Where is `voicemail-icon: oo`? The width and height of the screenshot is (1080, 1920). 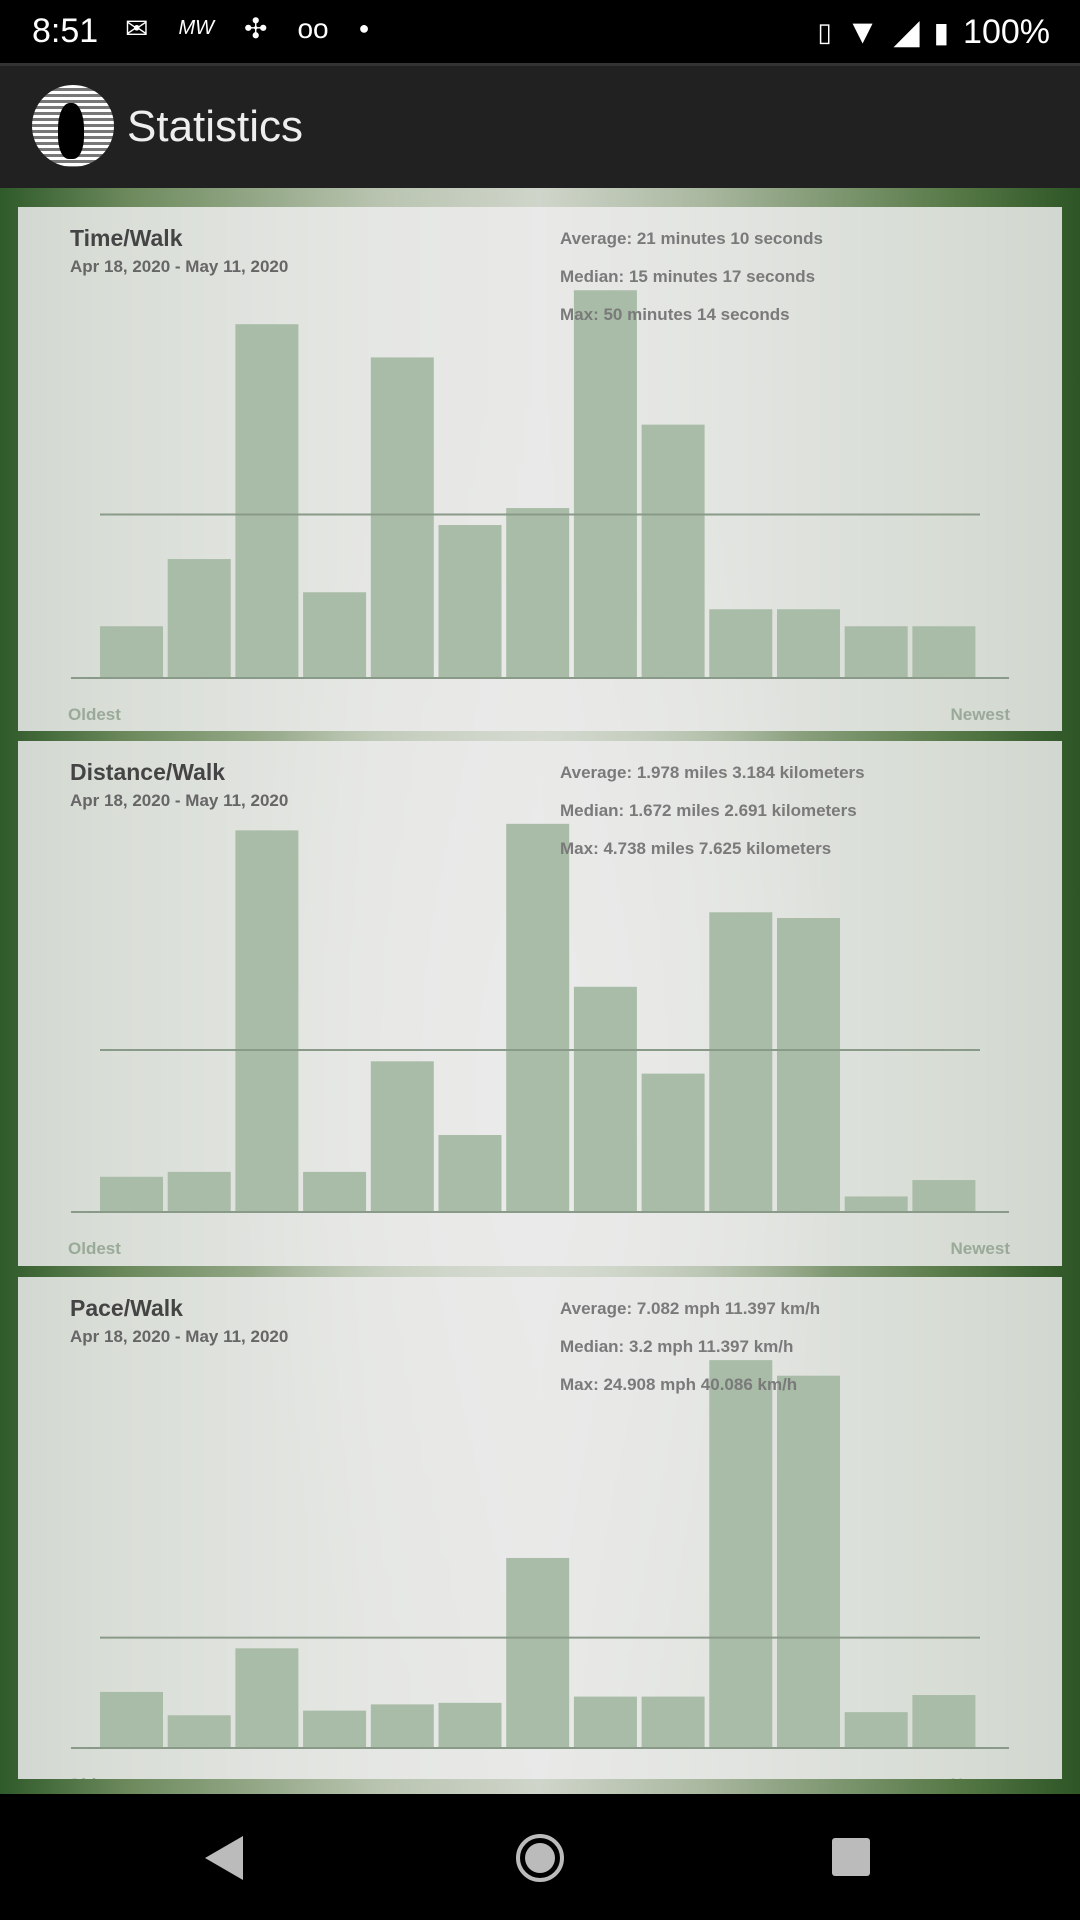
voicemail-icon: oo is located at coordinates (313, 28).